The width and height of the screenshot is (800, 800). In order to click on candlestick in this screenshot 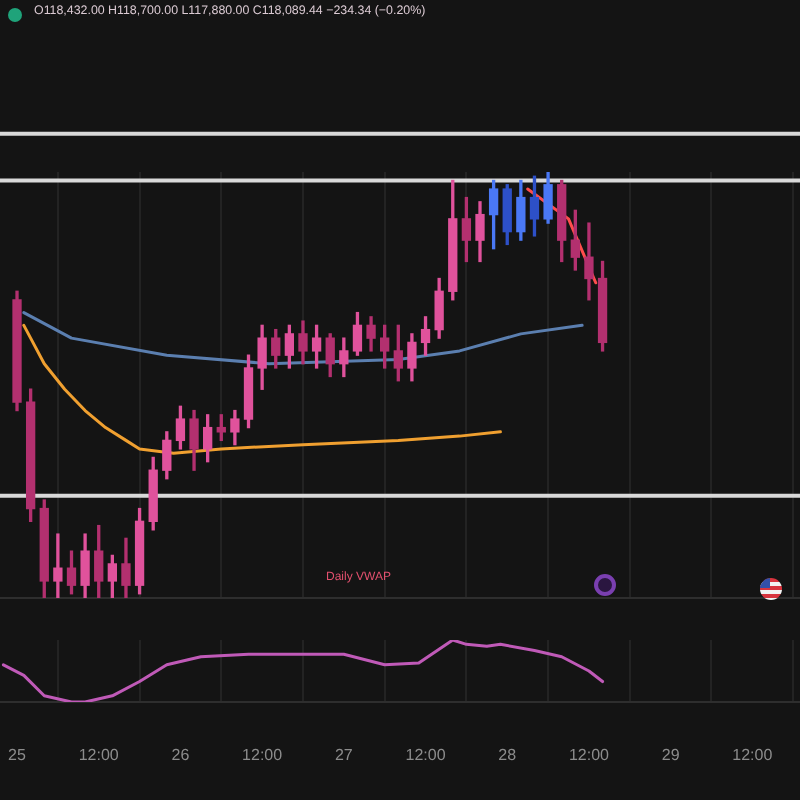, I will do `click(58, 565)`.